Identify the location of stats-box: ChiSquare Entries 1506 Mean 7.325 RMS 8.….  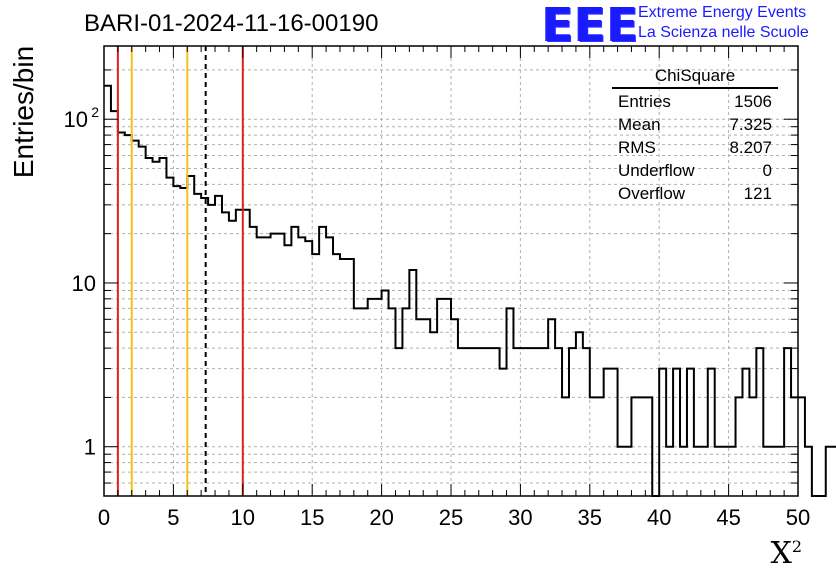
(695, 135).